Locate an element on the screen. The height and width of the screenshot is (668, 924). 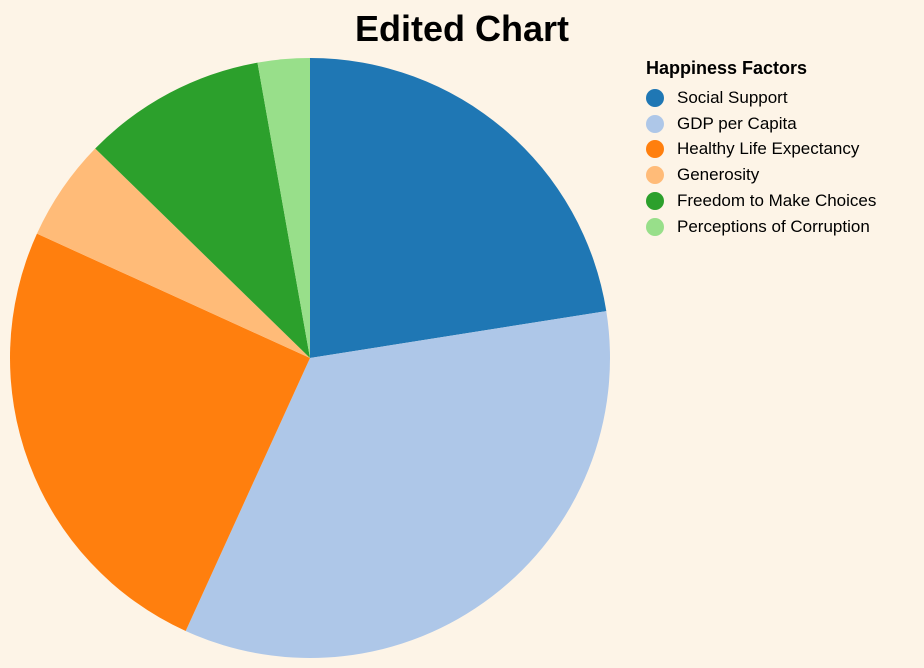
pie-slice-freedom-to-make-choices is located at coordinates (202, 210).